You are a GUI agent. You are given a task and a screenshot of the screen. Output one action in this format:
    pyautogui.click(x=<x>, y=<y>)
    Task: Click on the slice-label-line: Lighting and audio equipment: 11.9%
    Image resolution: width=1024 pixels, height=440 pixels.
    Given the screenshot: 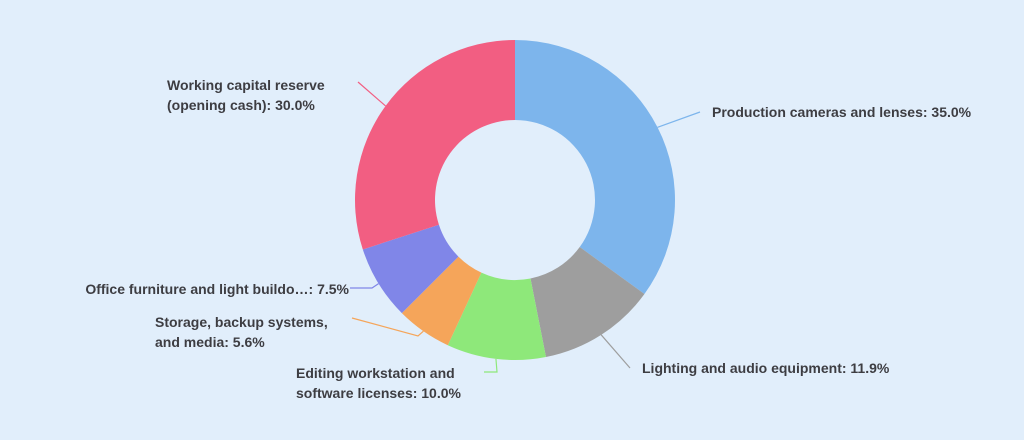 What is the action you would take?
    pyautogui.click(x=766, y=368)
    